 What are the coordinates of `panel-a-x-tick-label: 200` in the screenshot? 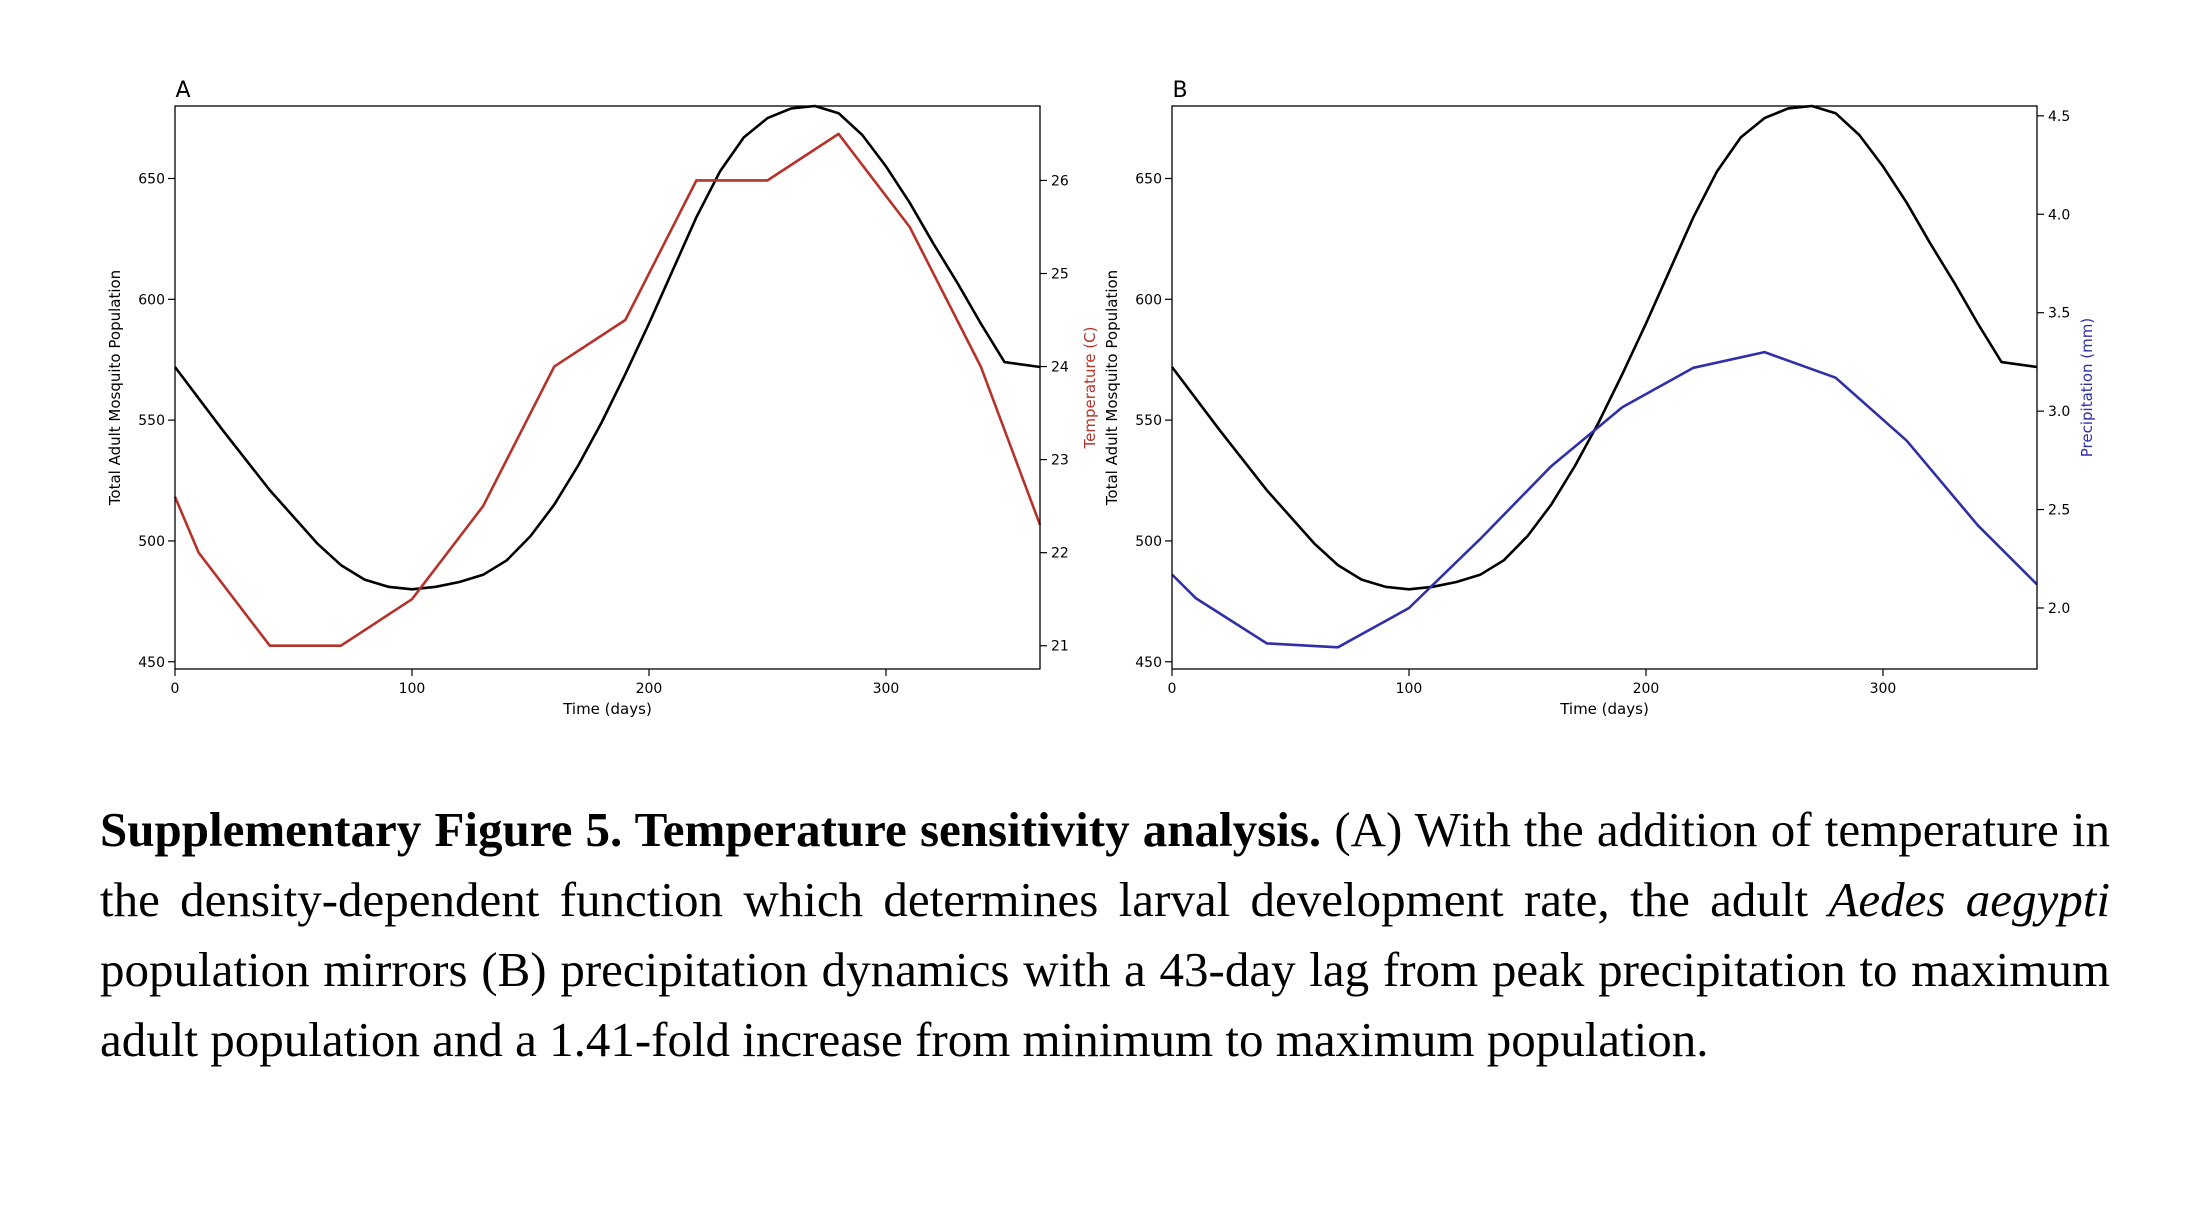 It's located at (649, 689).